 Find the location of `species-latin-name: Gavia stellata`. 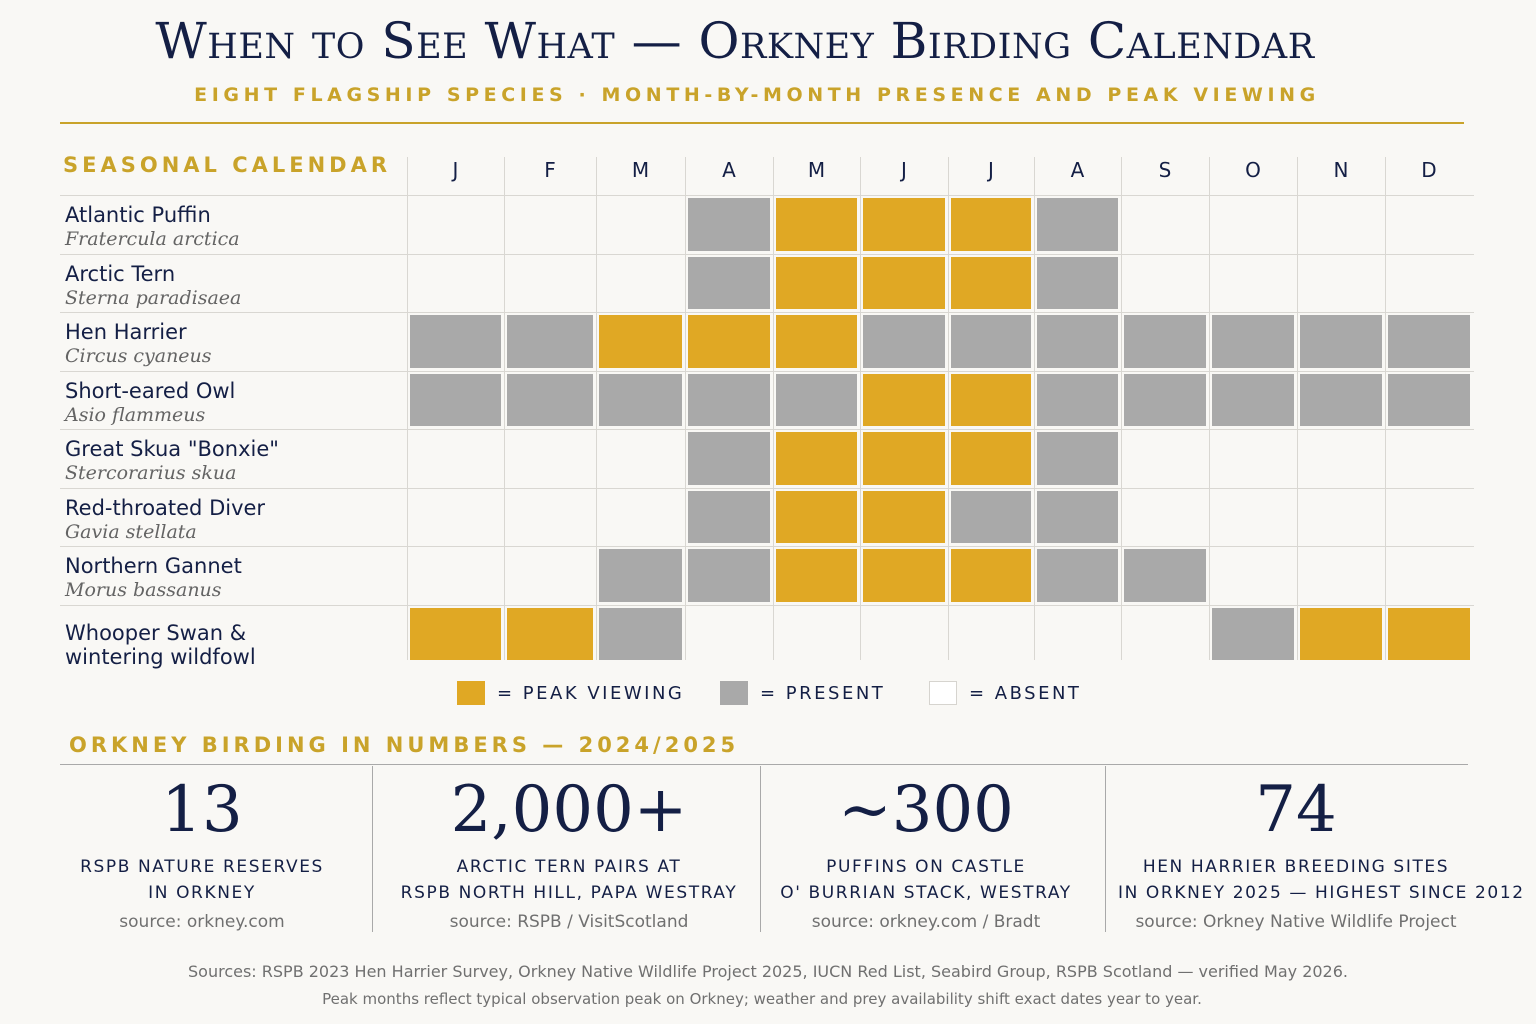

species-latin-name: Gavia stellata is located at coordinates (131, 531).